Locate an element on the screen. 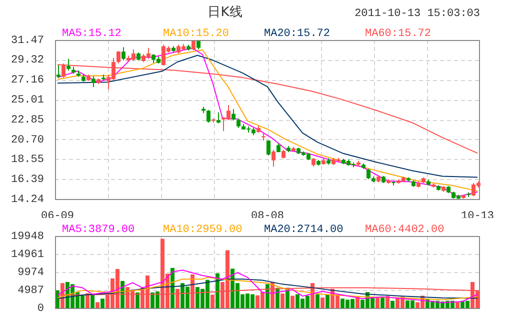  text: MA60:15.72 is located at coordinates (398, 34).